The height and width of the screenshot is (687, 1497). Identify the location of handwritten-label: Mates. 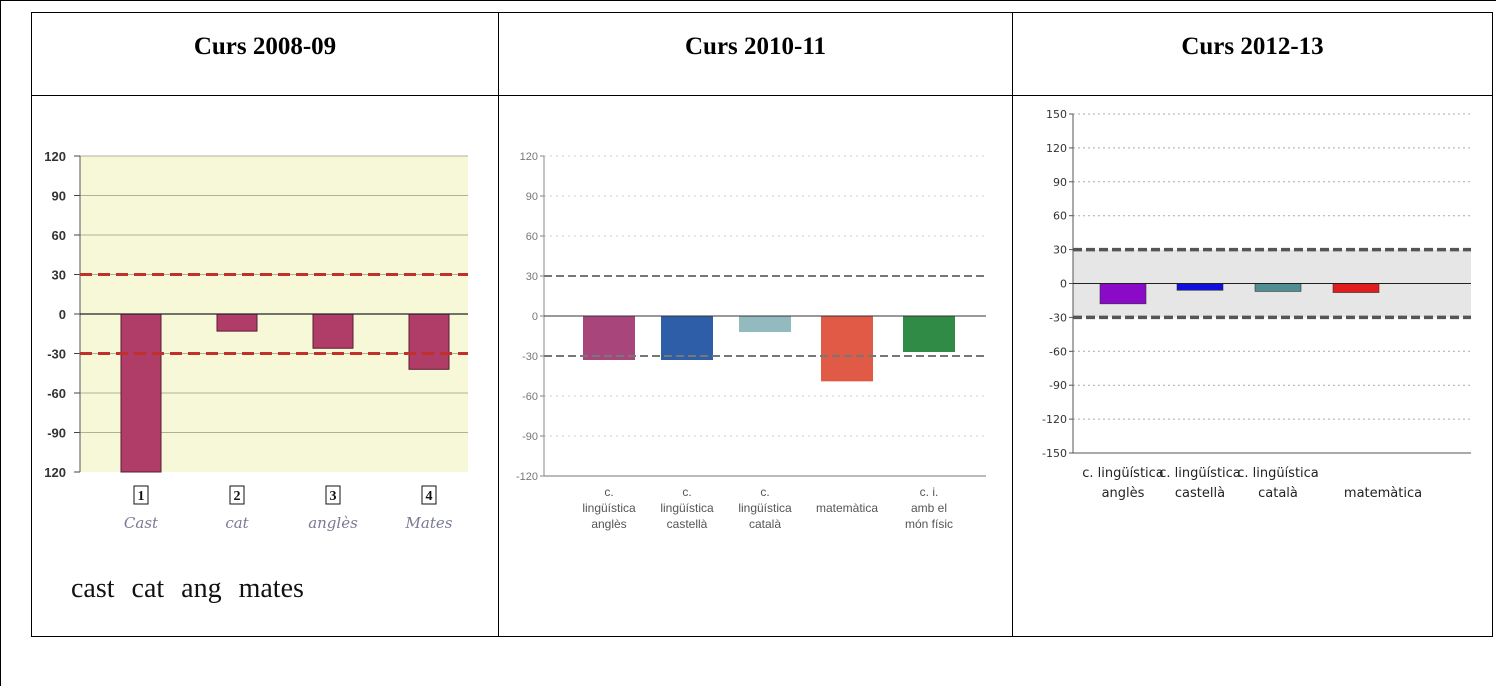
(429, 523).